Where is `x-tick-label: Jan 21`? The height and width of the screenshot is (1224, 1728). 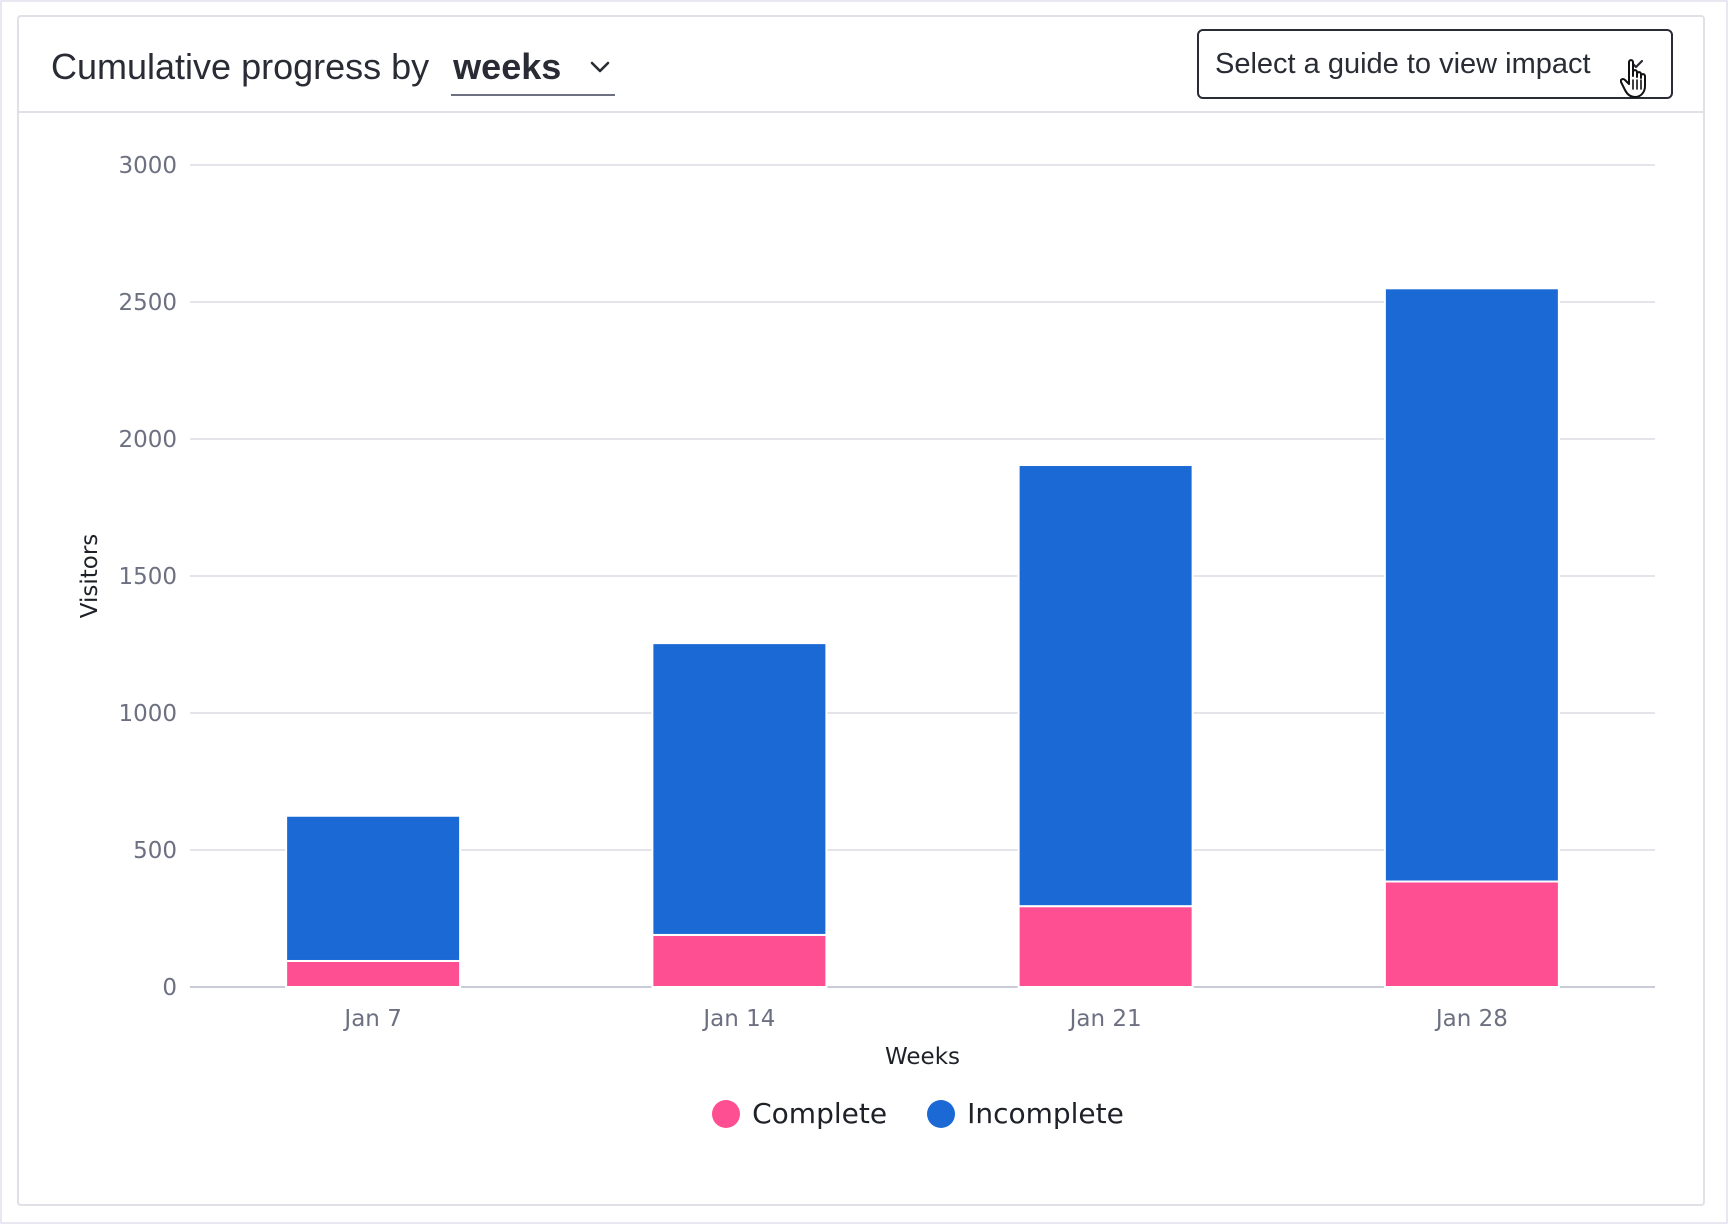 x-tick-label: Jan 21 is located at coordinates (1105, 1019).